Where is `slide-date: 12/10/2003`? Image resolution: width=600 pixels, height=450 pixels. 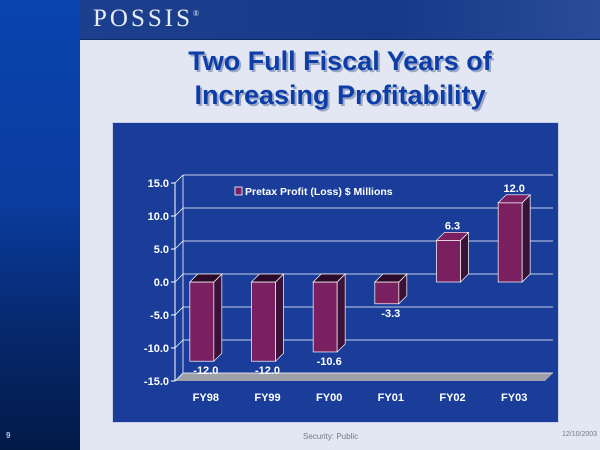
slide-date: 12/10/2003 is located at coordinates (580, 434).